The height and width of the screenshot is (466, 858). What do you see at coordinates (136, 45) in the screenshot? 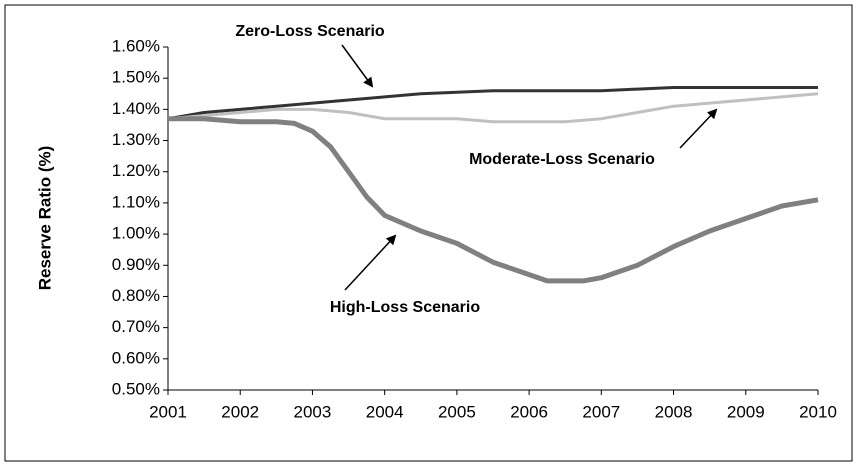
I see `y-tick-label: 1.60%` at bounding box center [136, 45].